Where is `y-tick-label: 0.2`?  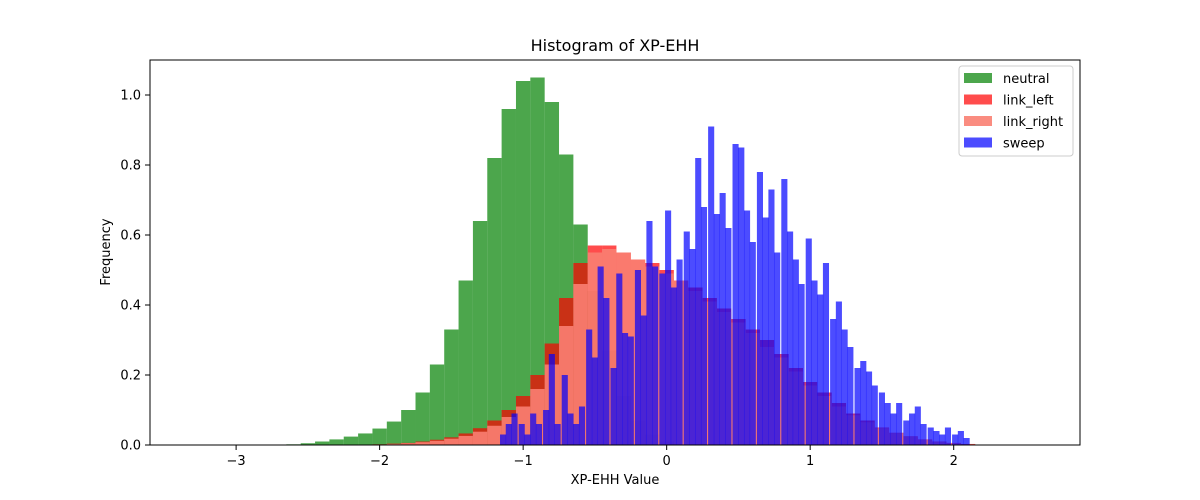 y-tick-label: 0.2 is located at coordinates (130, 376).